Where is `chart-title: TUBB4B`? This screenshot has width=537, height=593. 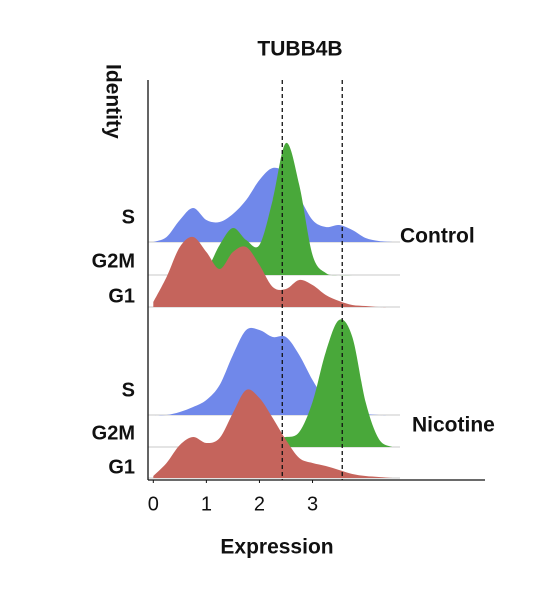
chart-title: TUBB4B is located at coordinates (299, 49).